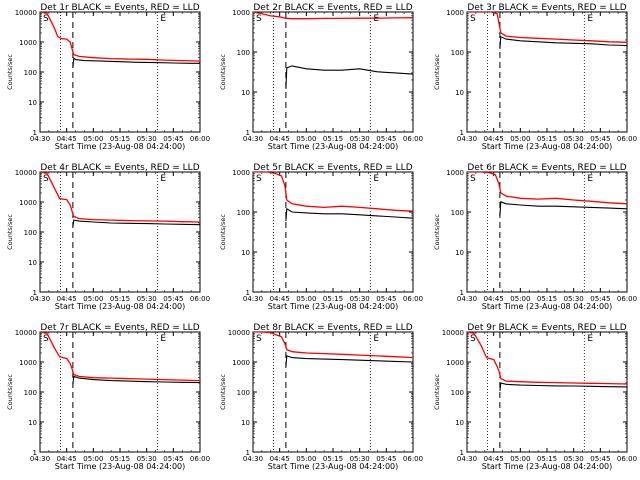 Image resolution: width=640 pixels, height=480 pixels. Describe the element at coordinates (119, 168) in the screenshot. I see `chart-title: Det 4r BLACK = Events, RED = LLD` at that location.